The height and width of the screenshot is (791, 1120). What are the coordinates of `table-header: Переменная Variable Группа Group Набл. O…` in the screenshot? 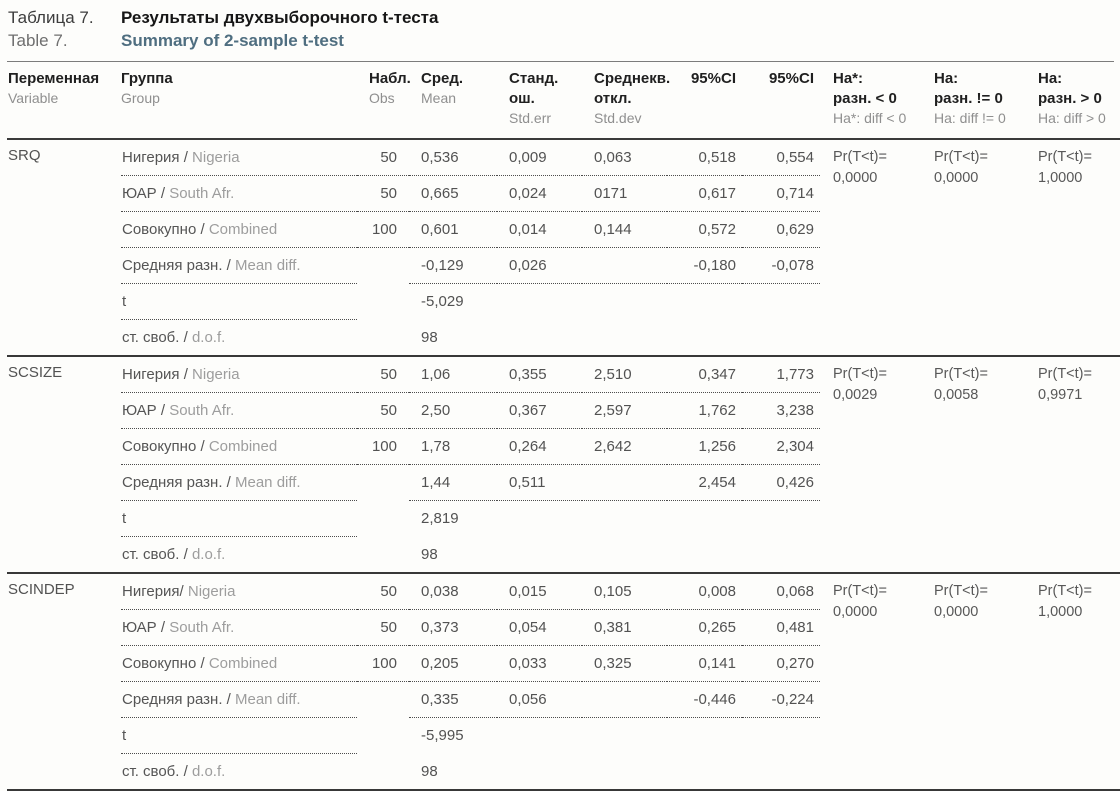 It's located at (563, 100).